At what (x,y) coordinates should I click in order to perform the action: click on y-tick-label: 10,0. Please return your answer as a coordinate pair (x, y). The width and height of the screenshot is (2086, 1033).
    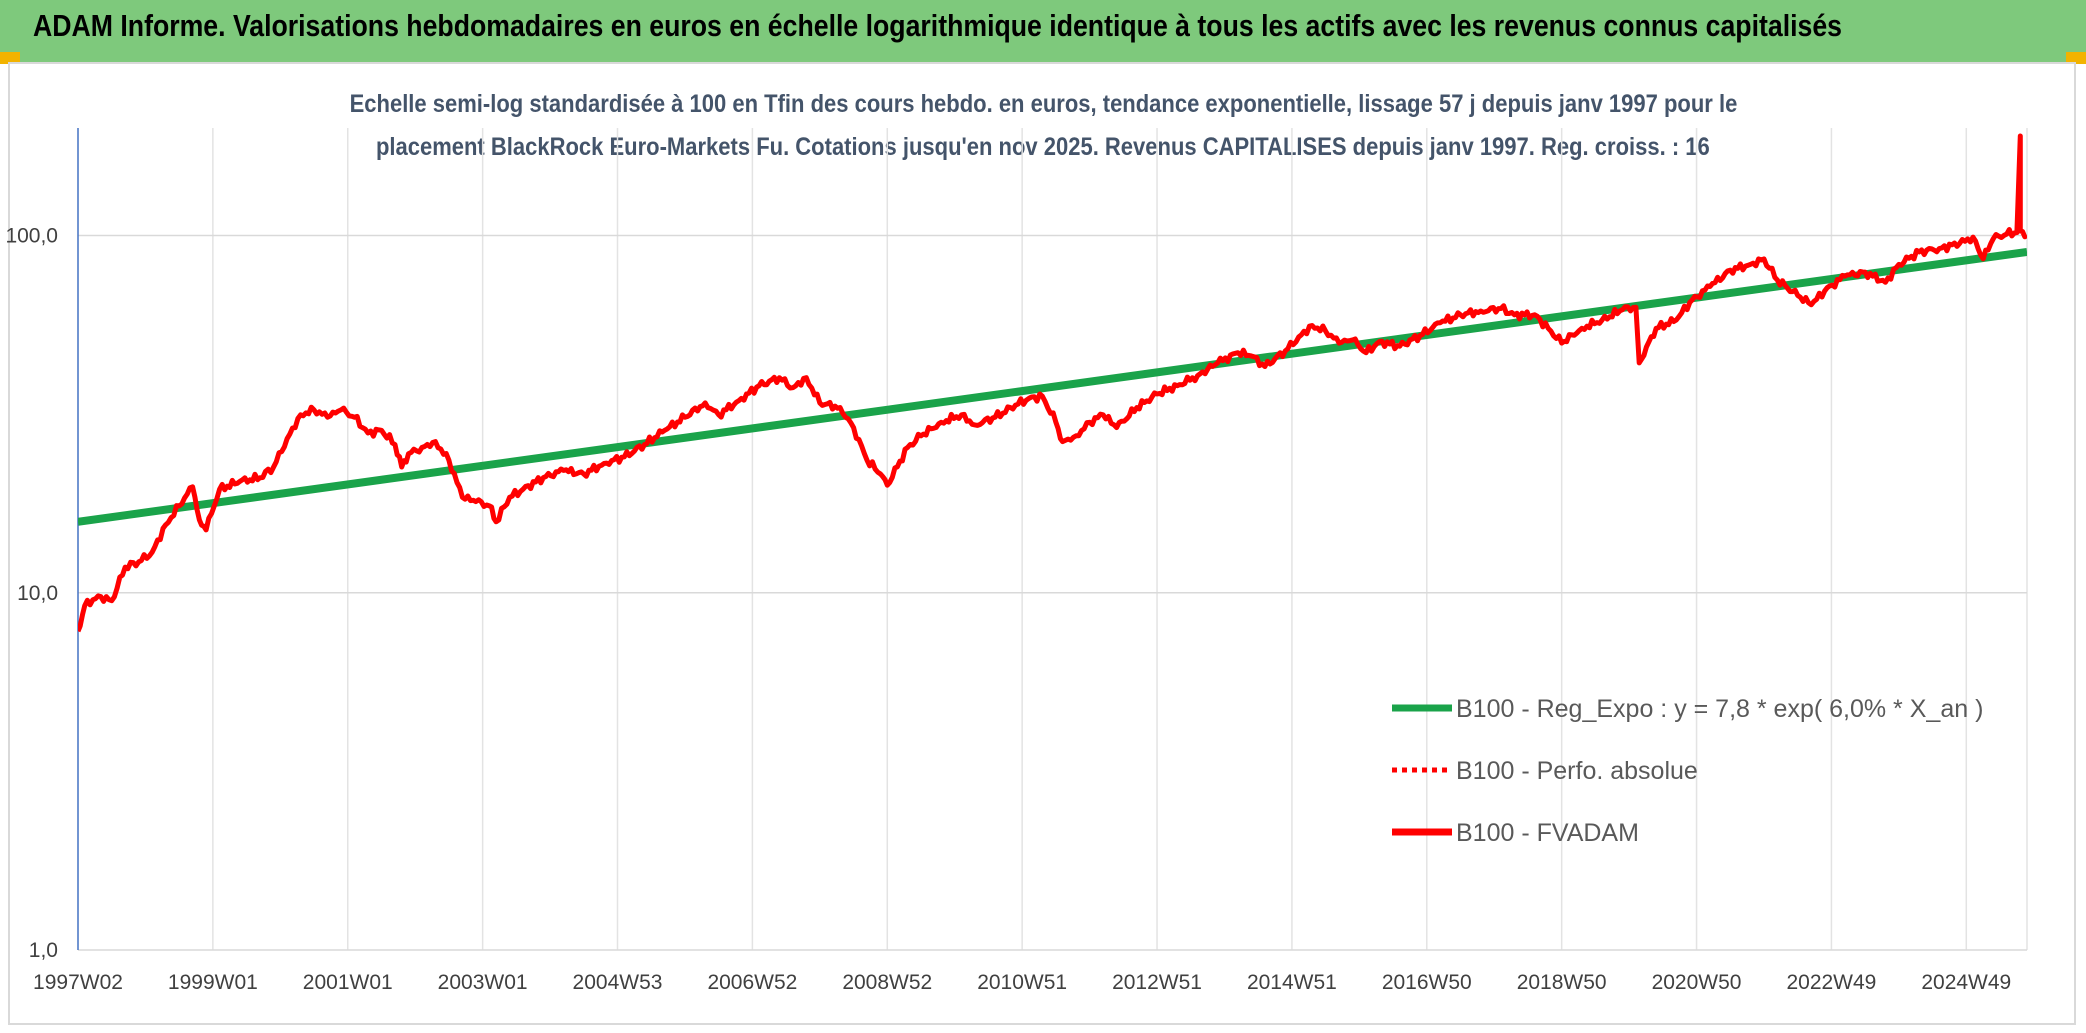
    Looking at the image, I should click on (37, 593).